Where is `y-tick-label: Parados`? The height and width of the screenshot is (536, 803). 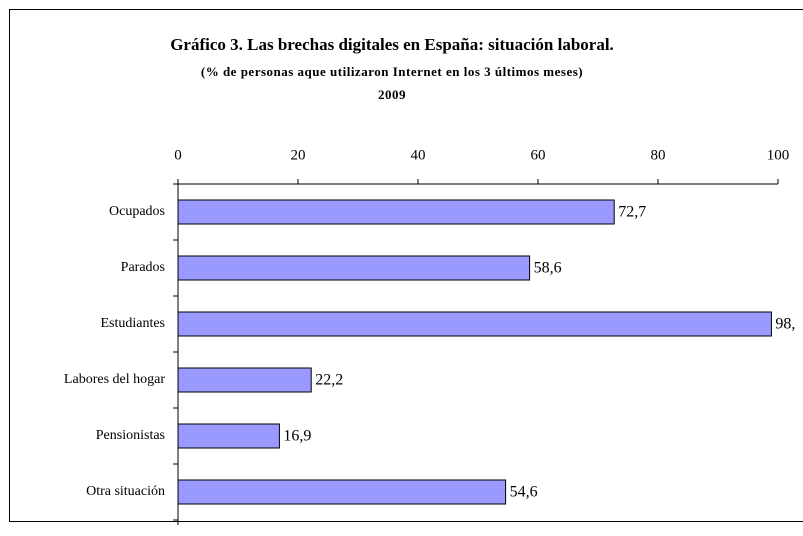
y-tick-label: Parados is located at coordinates (143, 267).